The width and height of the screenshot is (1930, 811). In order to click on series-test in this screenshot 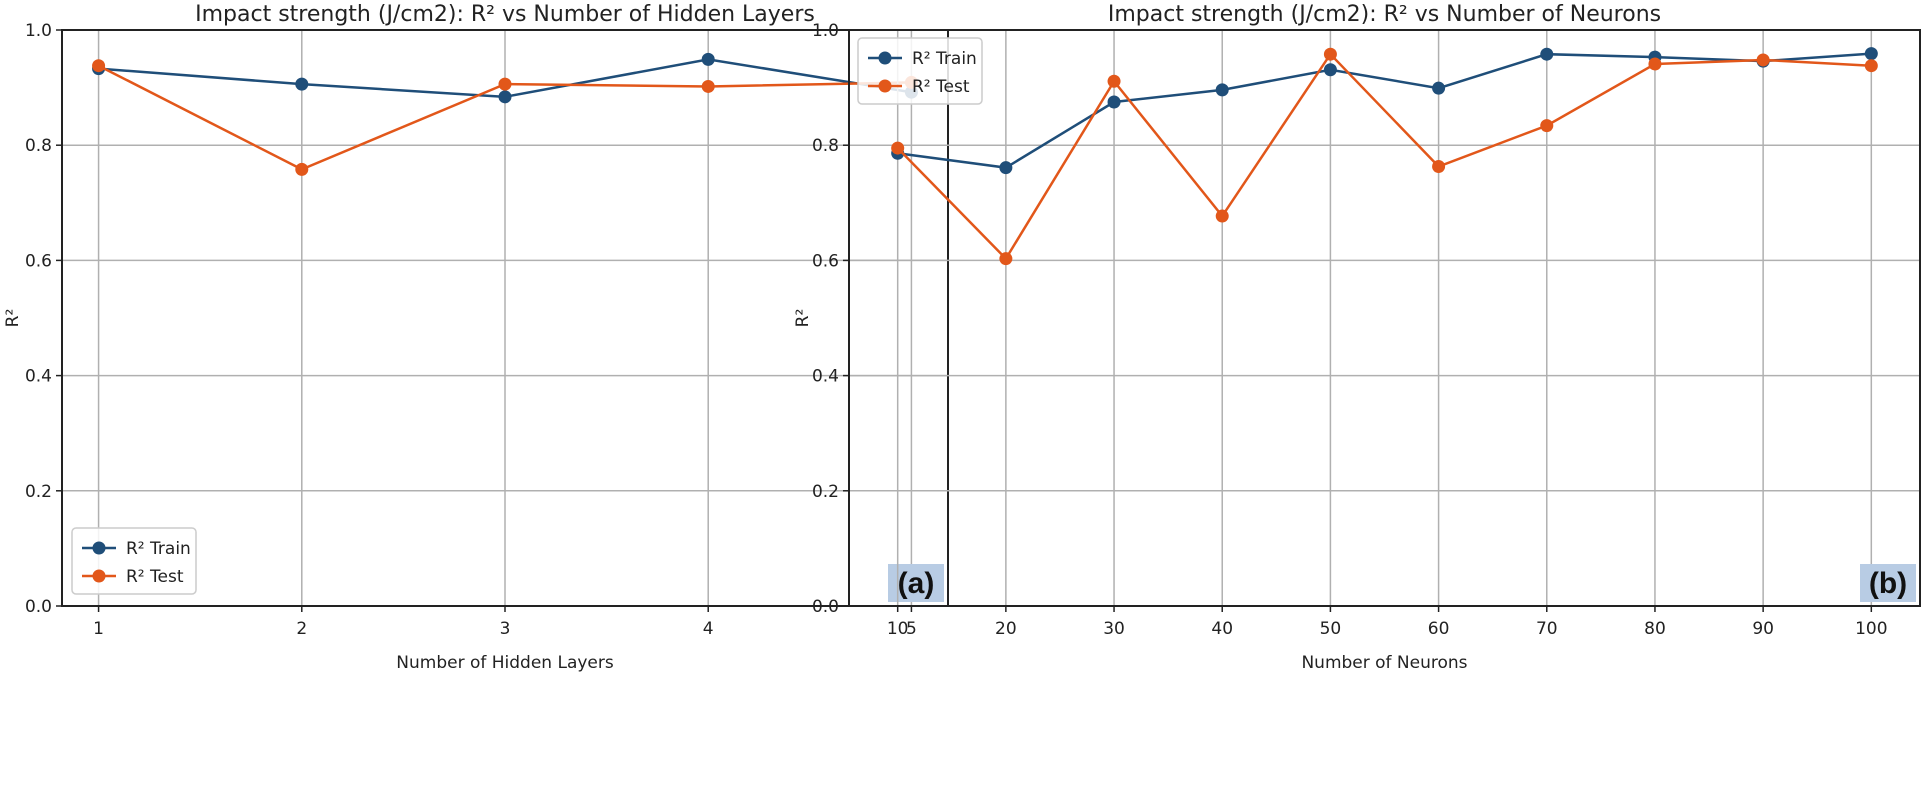, I will do `click(1384, 156)`.